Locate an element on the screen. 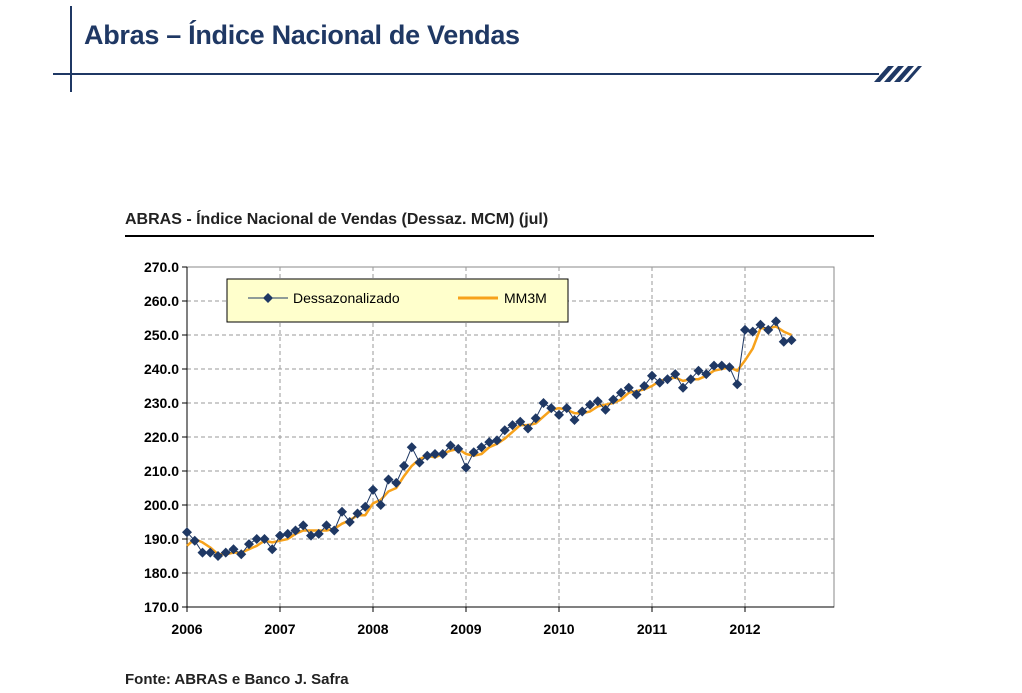 Image resolution: width=1022 pixels, height=693 pixels. legend-marker-dessazonalizado is located at coordinates (268, 298).